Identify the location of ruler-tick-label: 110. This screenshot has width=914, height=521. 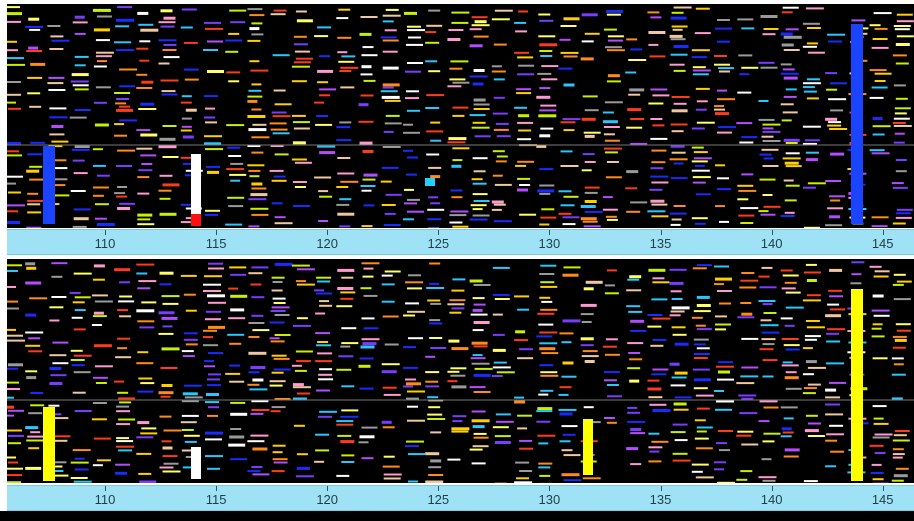
(105, 243).